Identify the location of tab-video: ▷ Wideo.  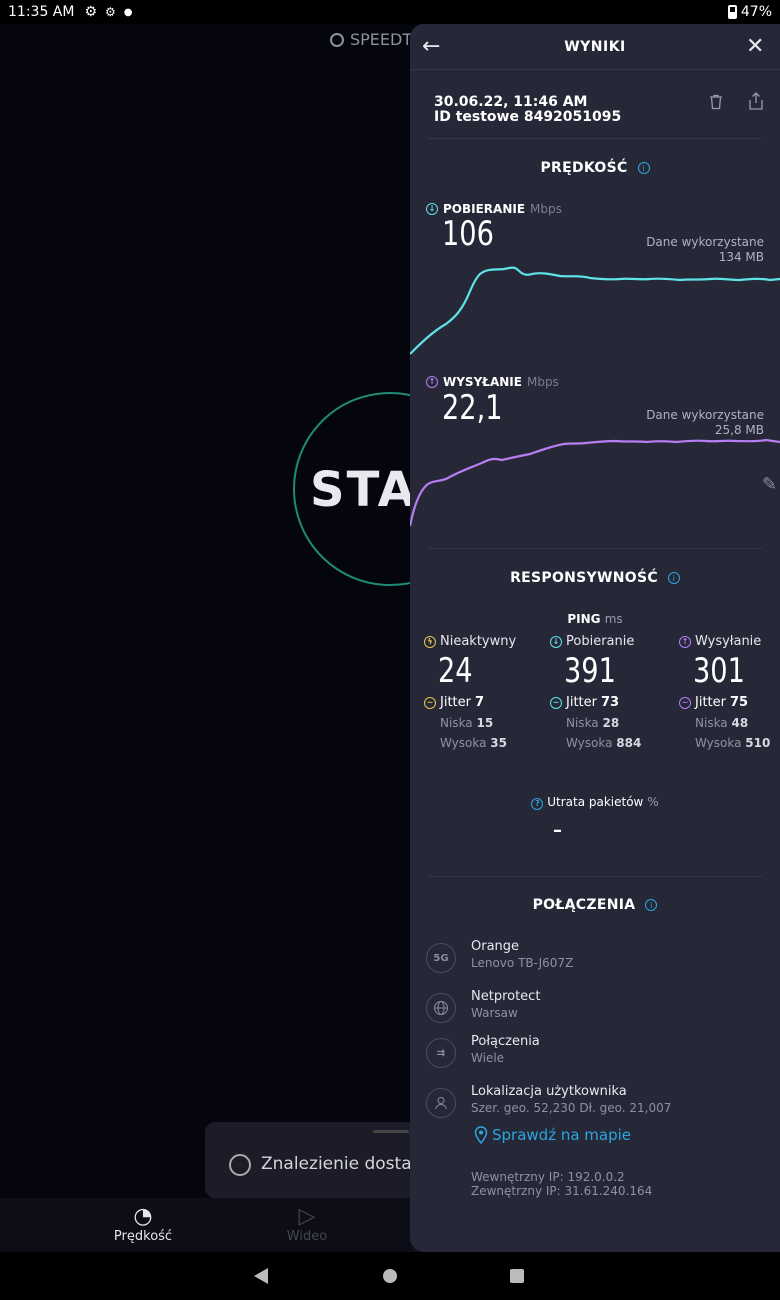
(307, 1224).